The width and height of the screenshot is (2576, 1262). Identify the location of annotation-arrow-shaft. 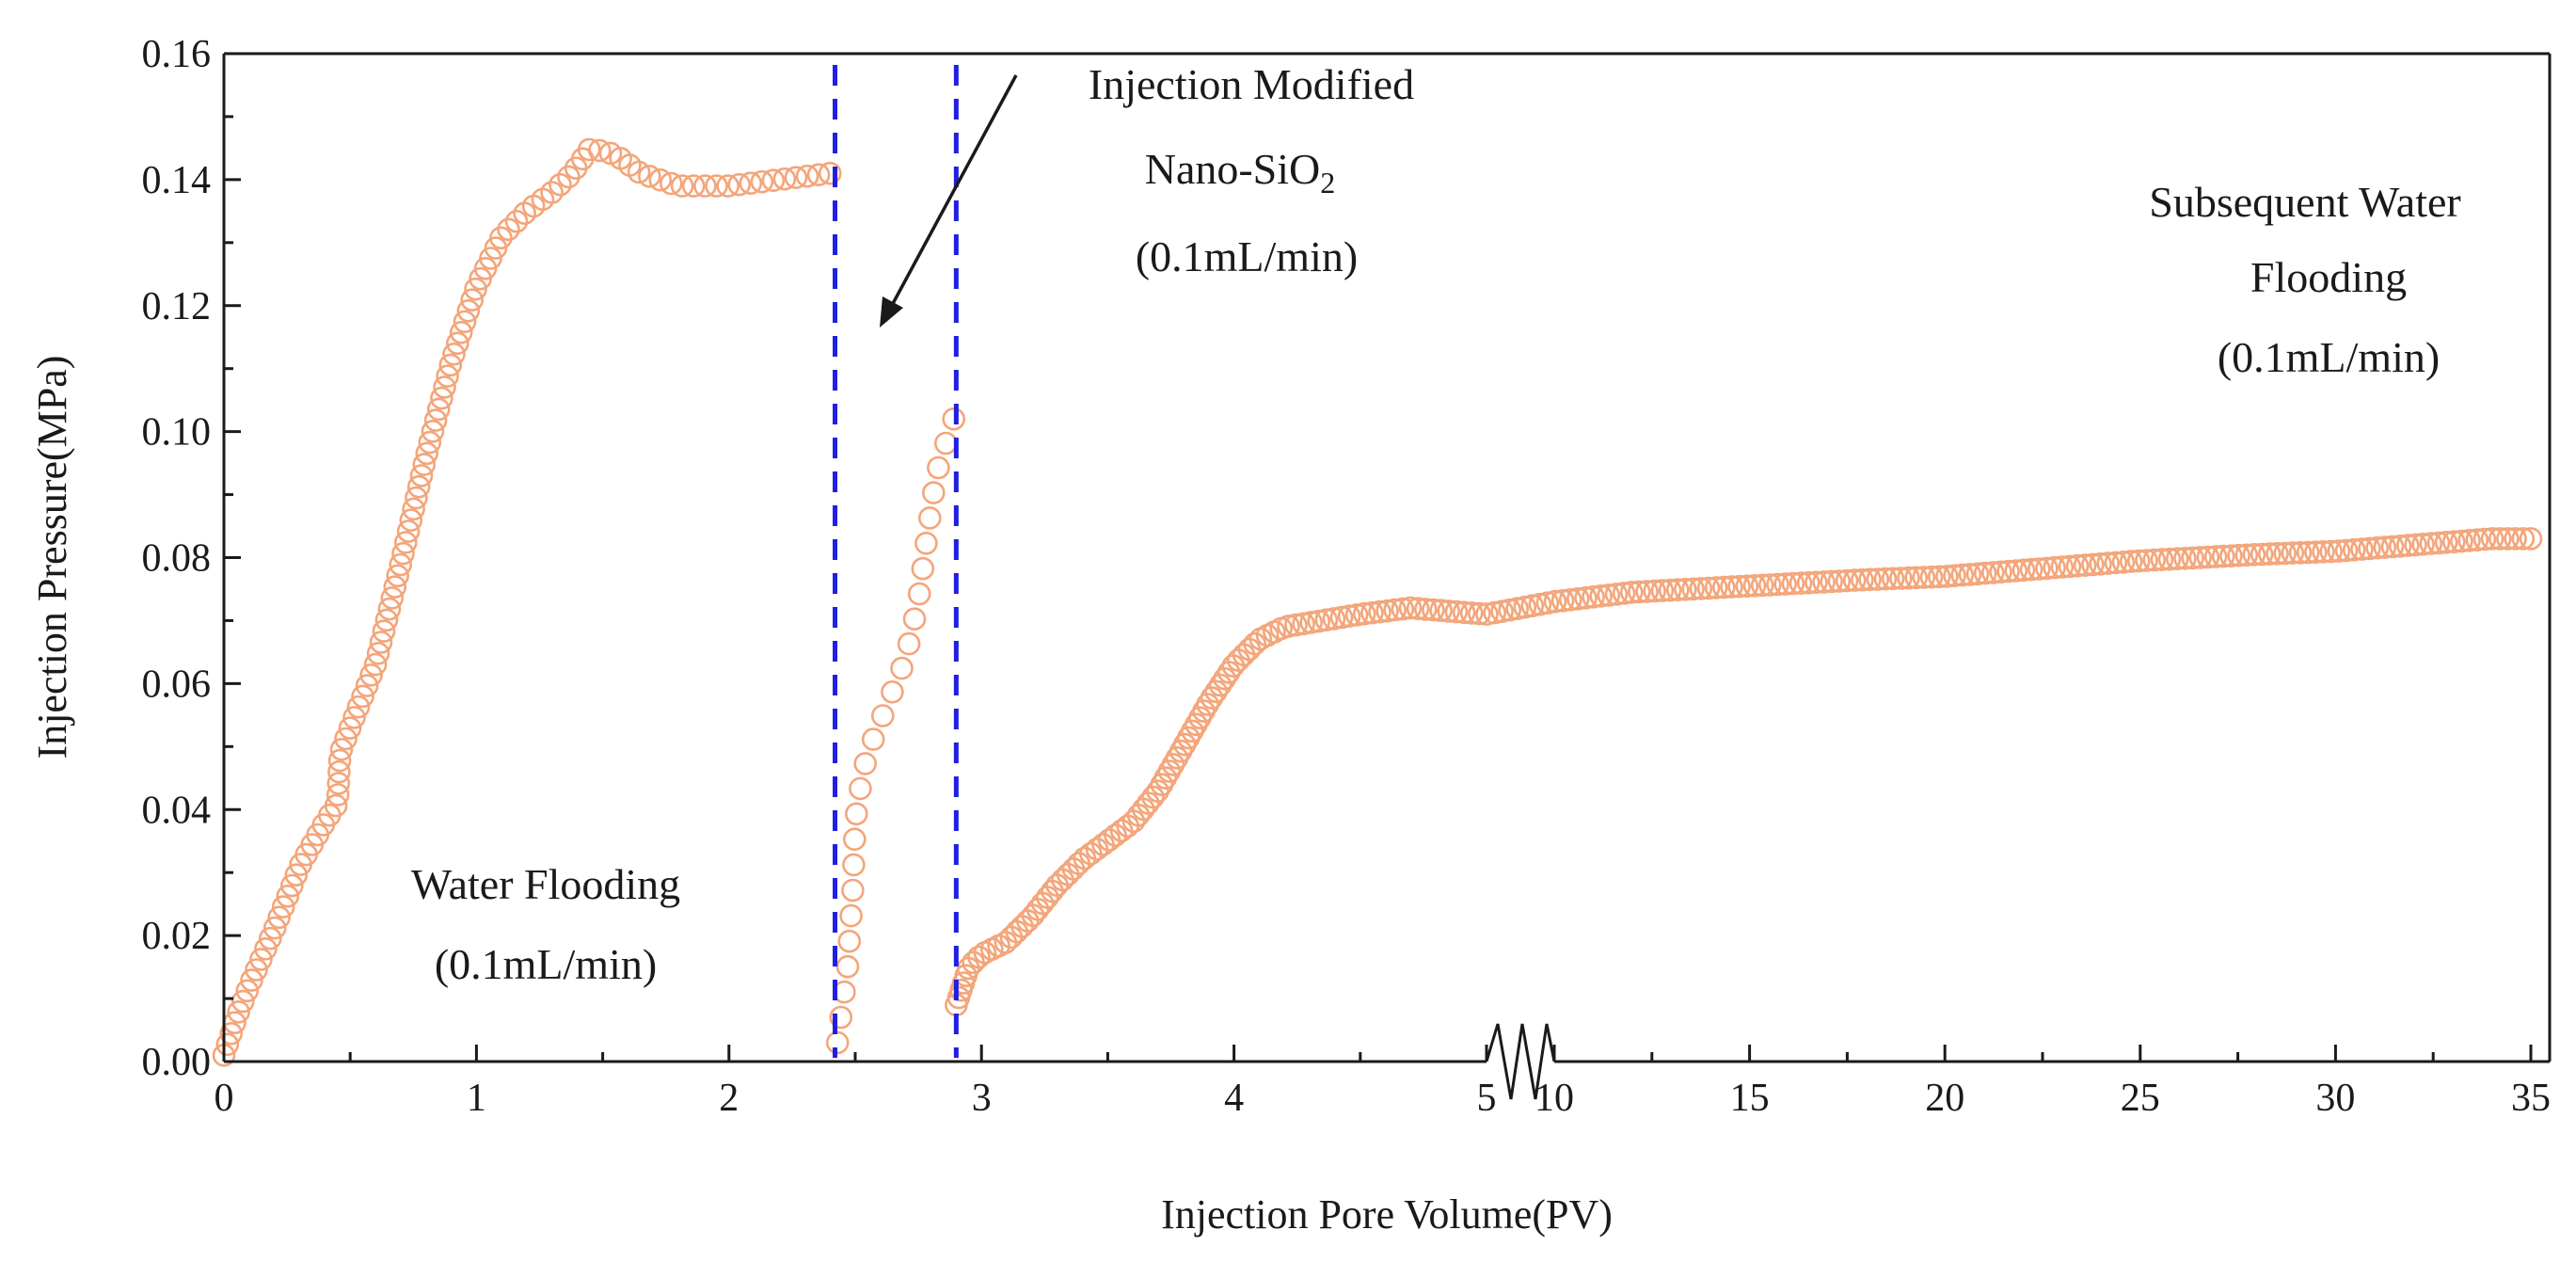
(953, 193).